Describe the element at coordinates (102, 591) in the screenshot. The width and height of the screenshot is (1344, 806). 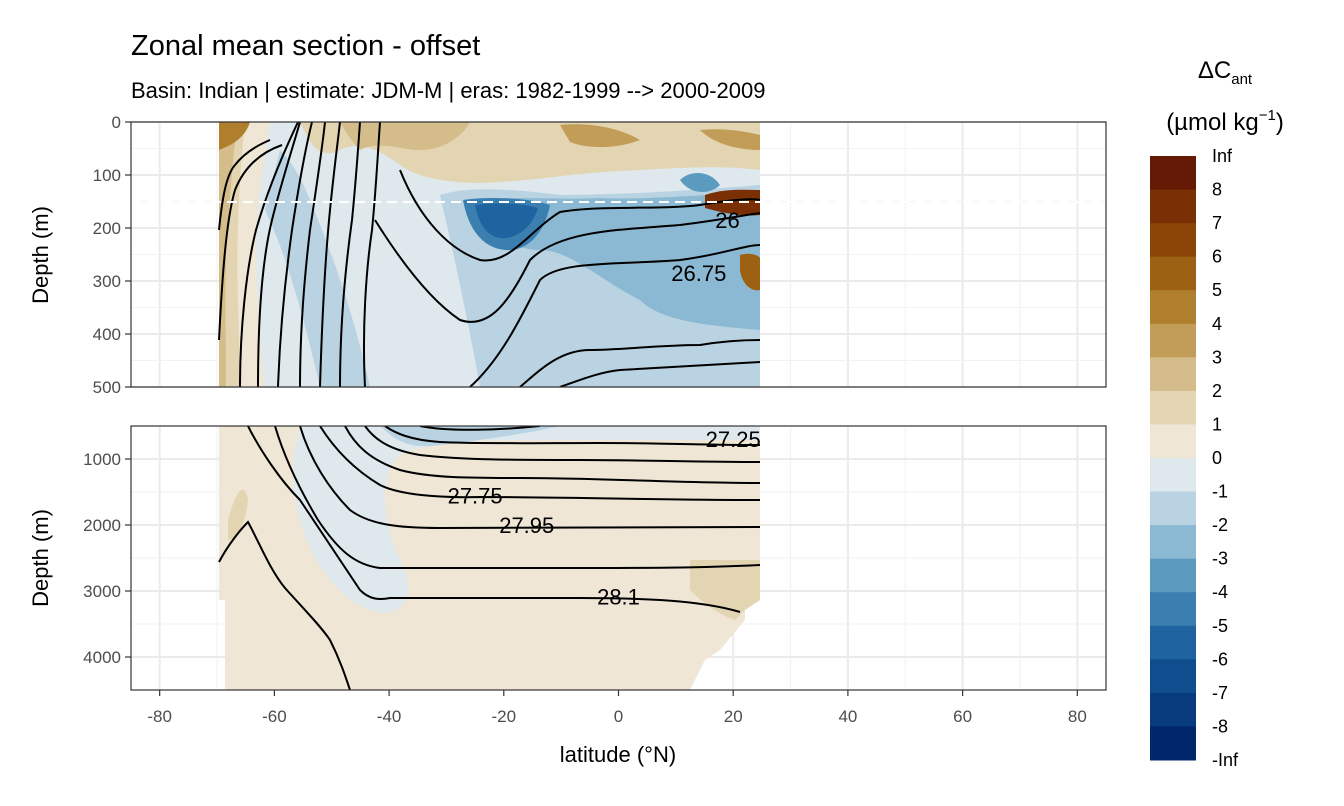
I see `y-tick-label: 3000` at that location.